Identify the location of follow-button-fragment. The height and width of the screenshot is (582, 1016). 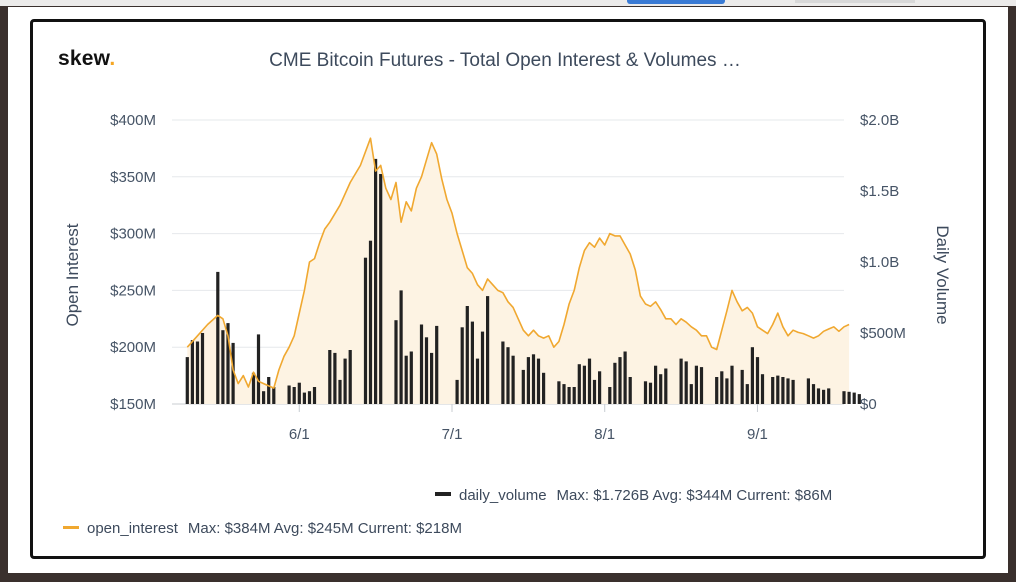
(676, 2).